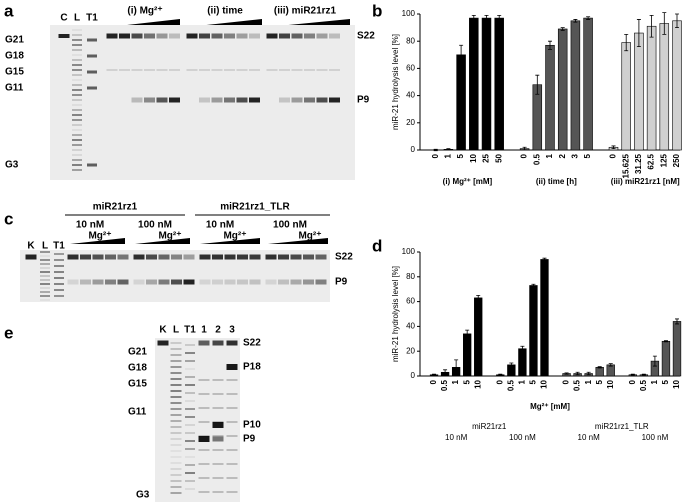 Image resolution: width=685 pixels, height=502 pixels. Describe the element at coordinates (651, 161) in the screenshot. I see `x-tick-label: 62.5` at that location.